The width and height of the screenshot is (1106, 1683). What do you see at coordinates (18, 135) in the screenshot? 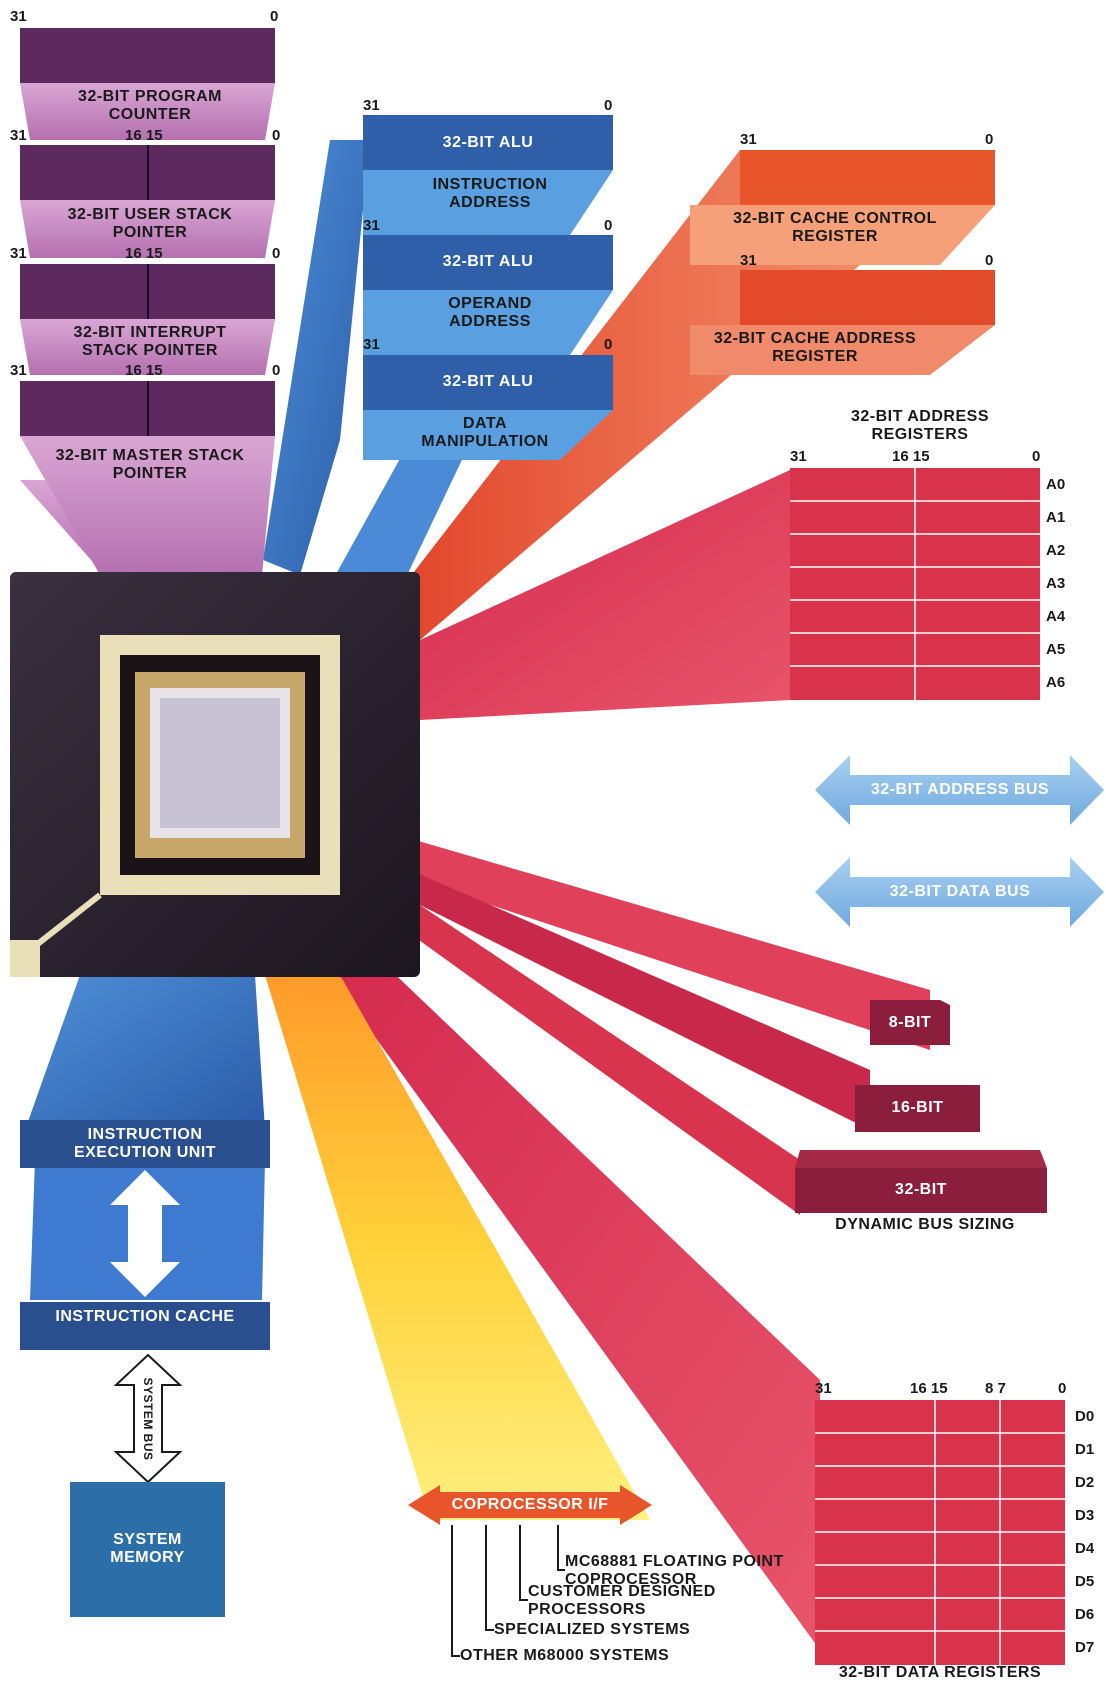
I see `usp-msb: 31` at bounding box center [18, 135].